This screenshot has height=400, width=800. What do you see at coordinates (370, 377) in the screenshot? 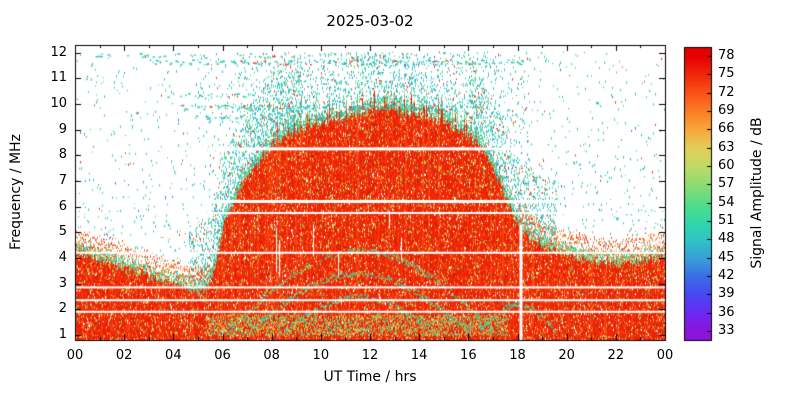
I see `x-axis-label: UT Time / hrs` at bounding box center [370, 377].